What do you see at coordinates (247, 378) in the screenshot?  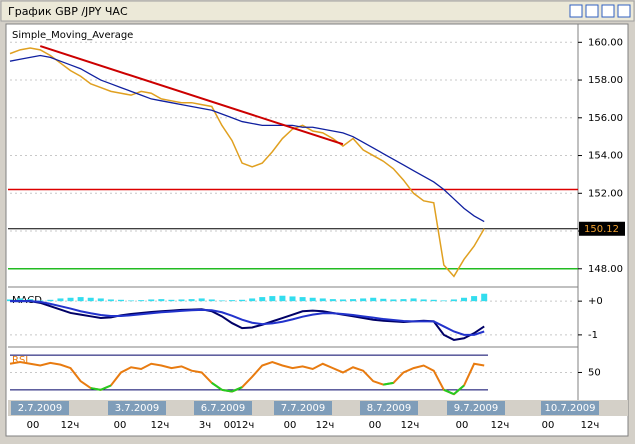 I see `rsi-line` at bounding box center [247, 378].